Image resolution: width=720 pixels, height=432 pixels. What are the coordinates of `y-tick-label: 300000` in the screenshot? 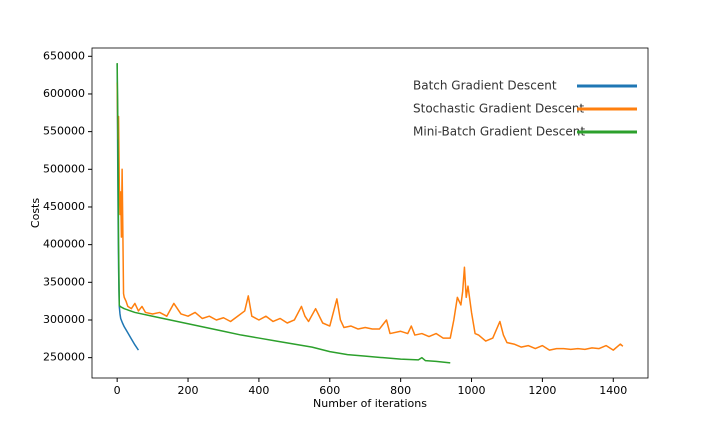 It's located at (64, 319).